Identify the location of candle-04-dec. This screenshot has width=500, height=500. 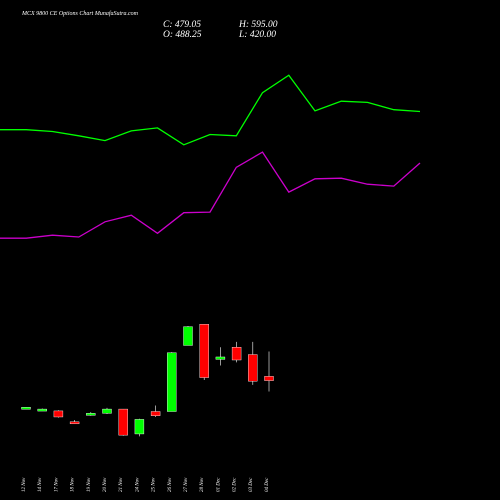
(269, 371).